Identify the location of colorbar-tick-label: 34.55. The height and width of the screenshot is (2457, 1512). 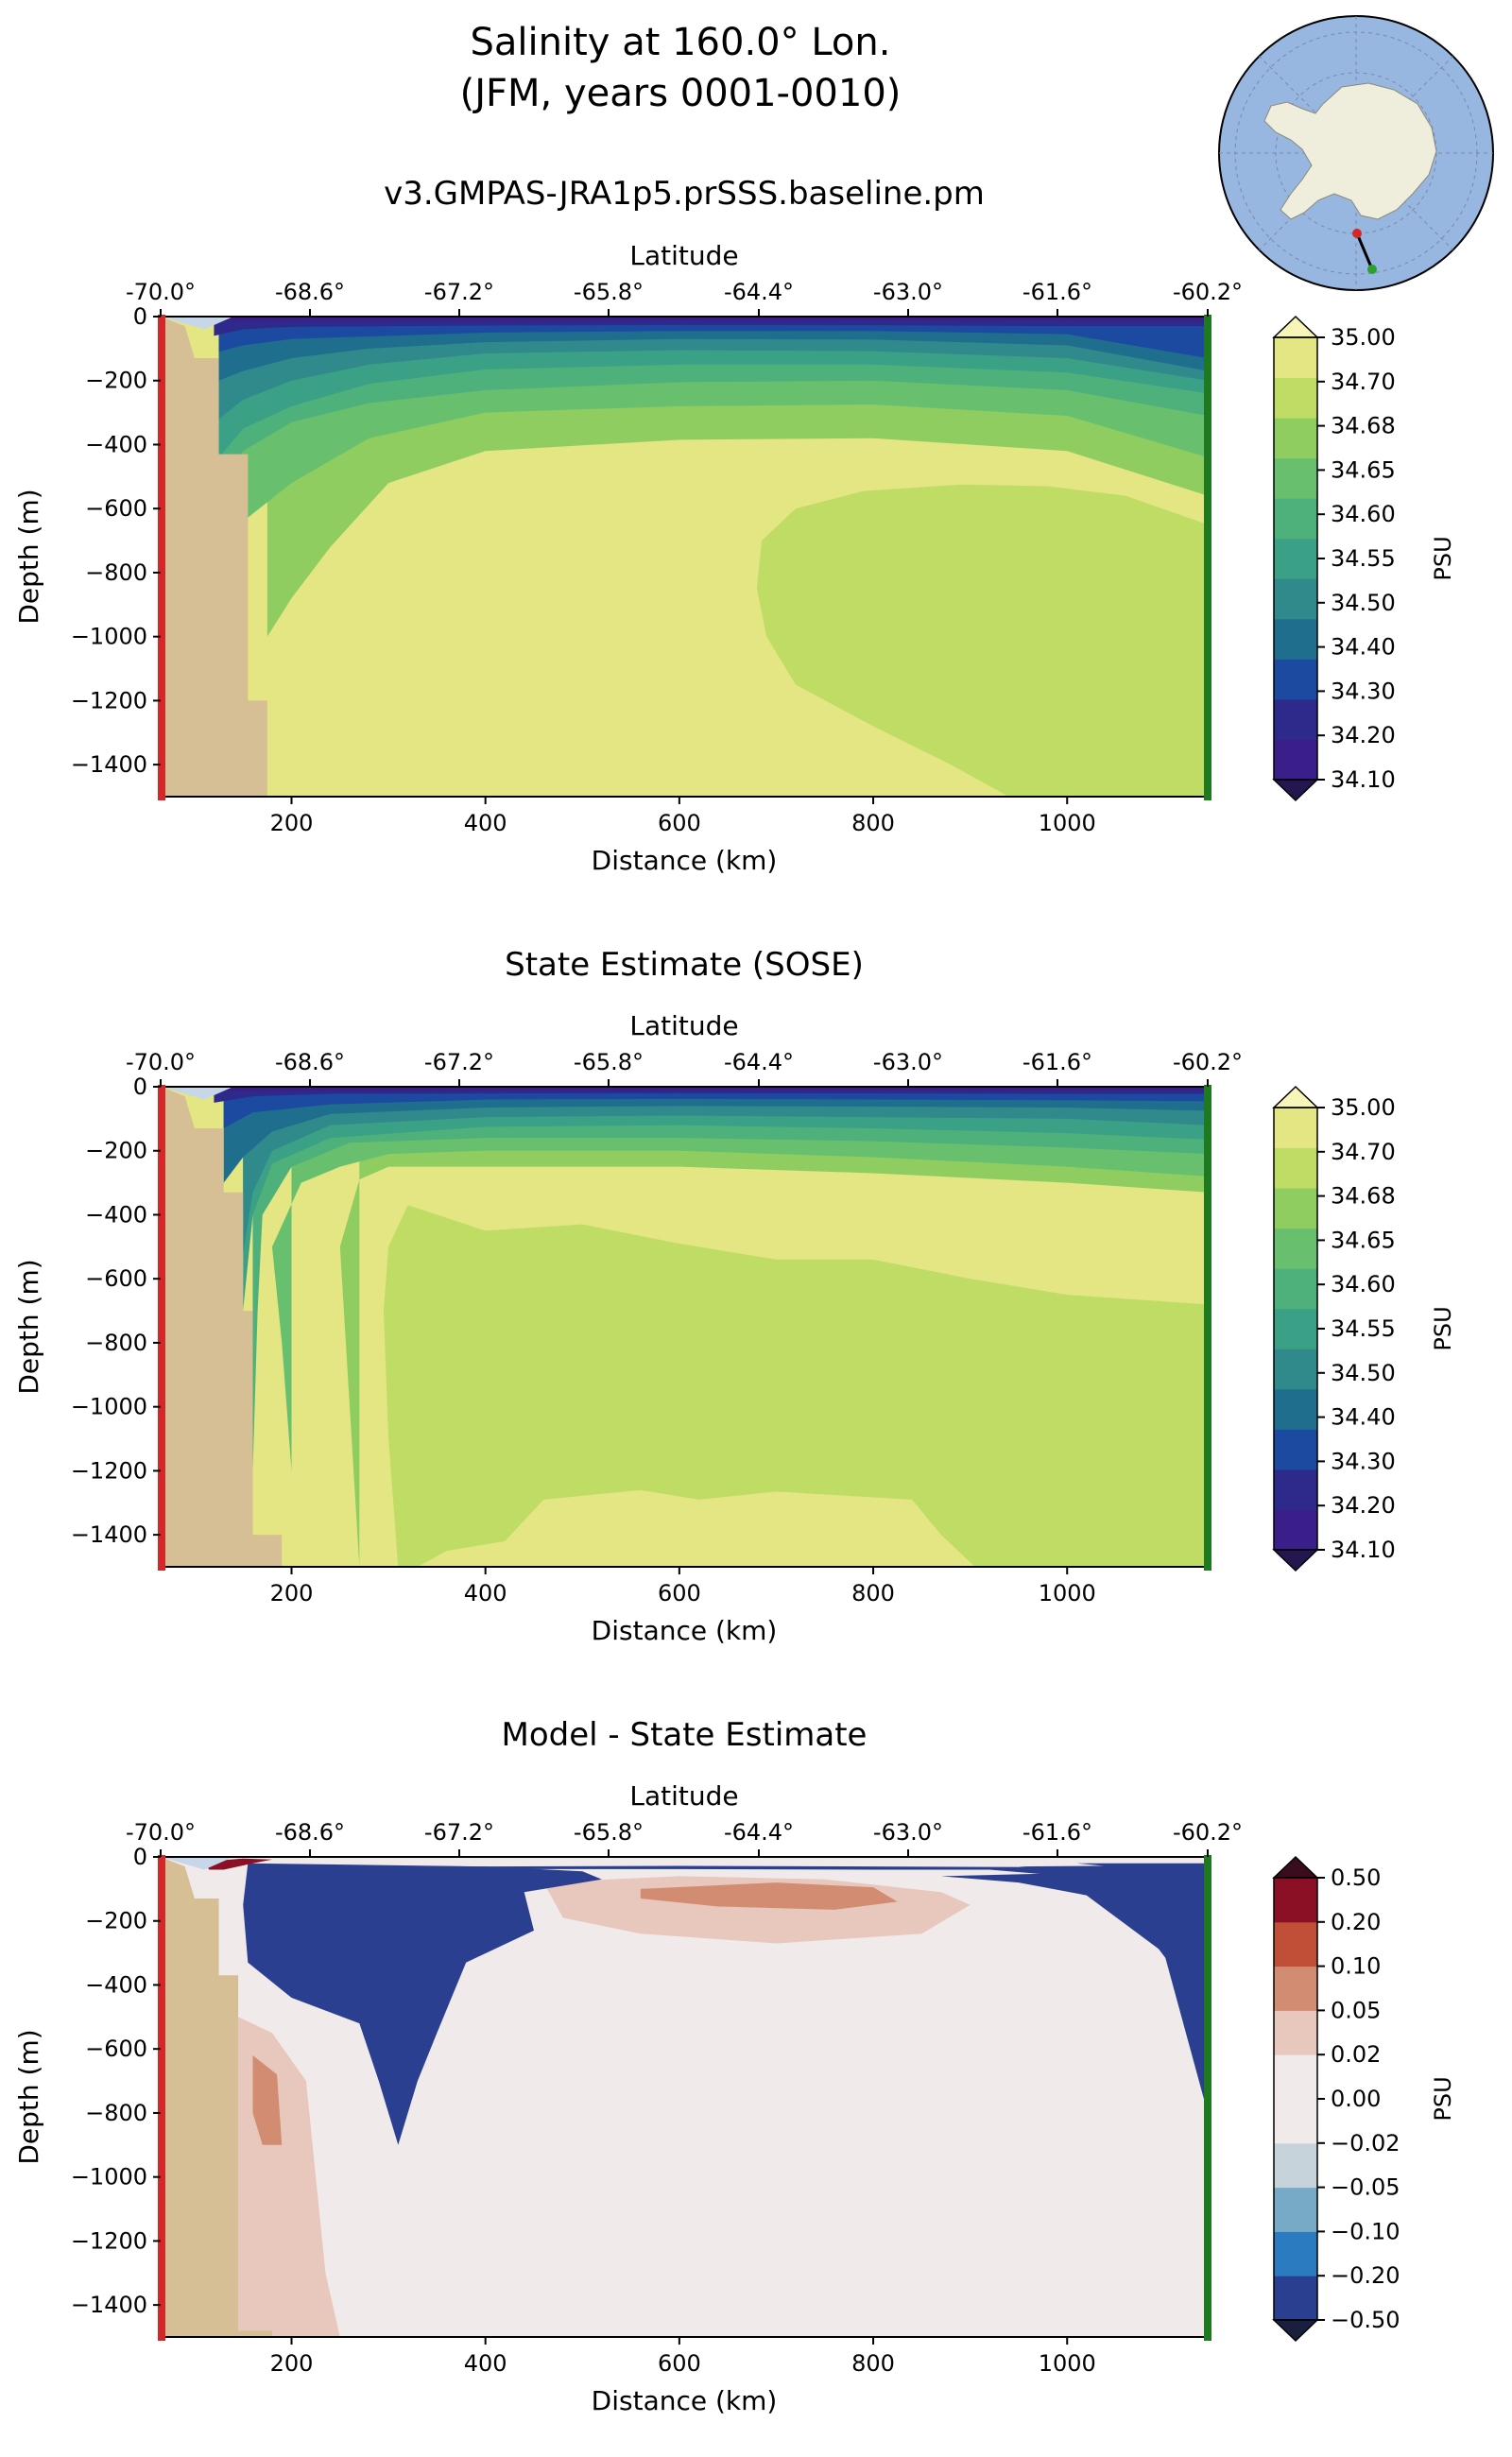
(1363, 558).